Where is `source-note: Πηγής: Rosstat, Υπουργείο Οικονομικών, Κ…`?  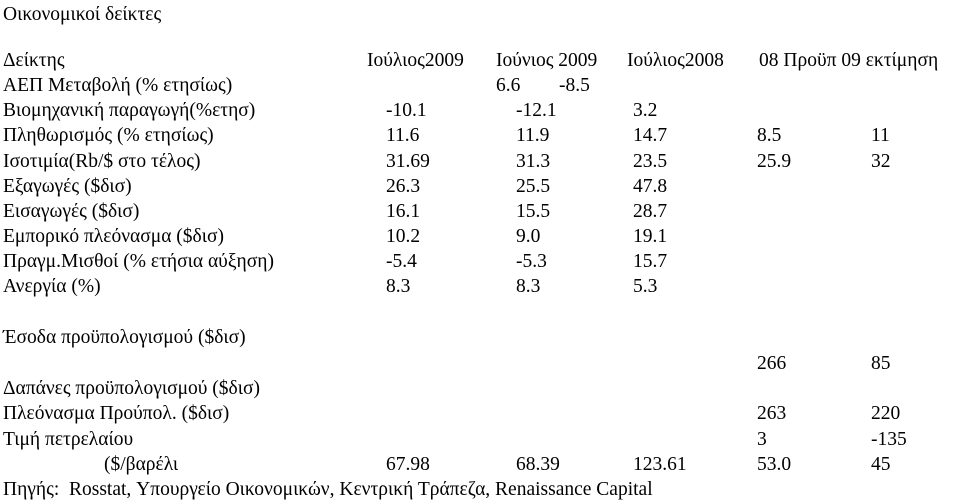
source-note: Πηγής: Rosstat, Υπουργείο Οικονομικών, Κ… is located at coordinates (328, 489).